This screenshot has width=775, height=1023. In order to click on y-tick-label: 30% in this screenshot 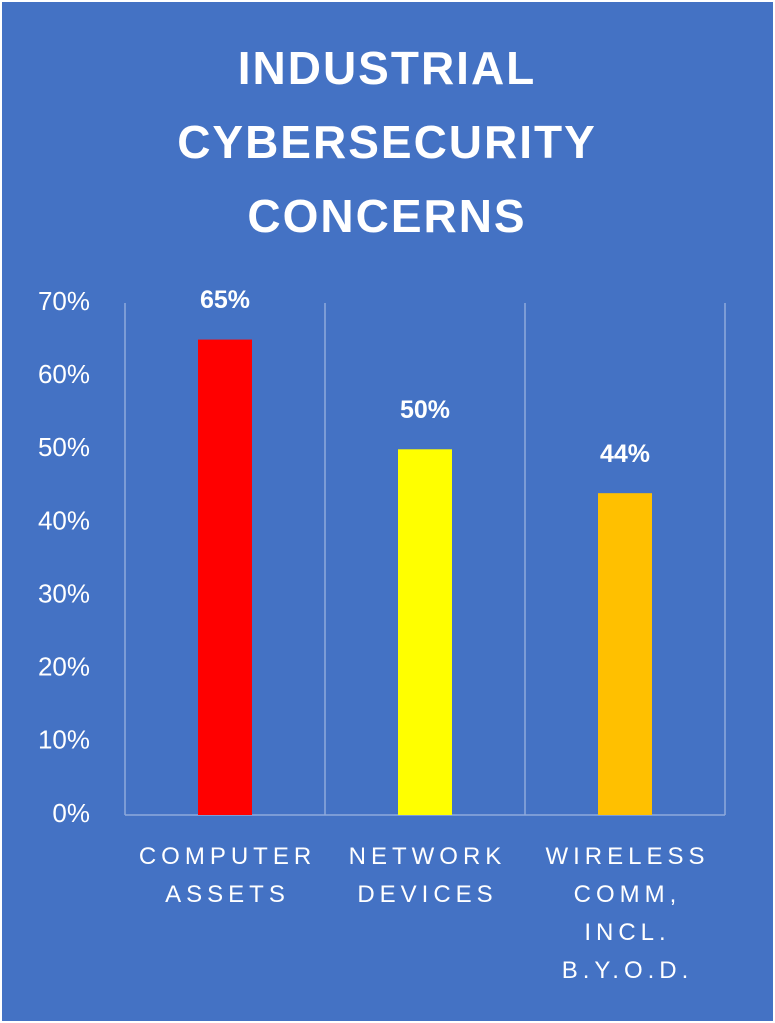, I will do `click(64, 593)`.